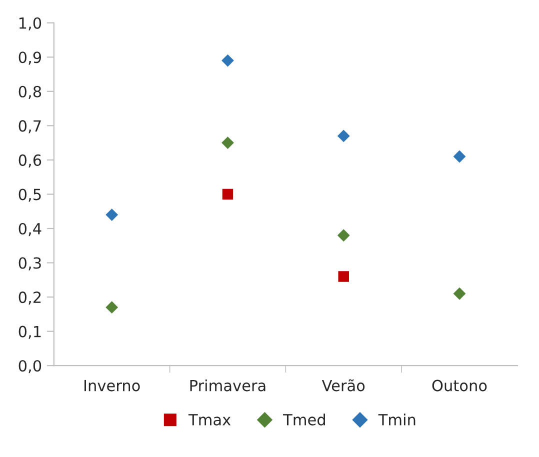  Describe the element at coordinates (112, 386) in the screenshot. I see `x-tick-label: Inverno` at that location.